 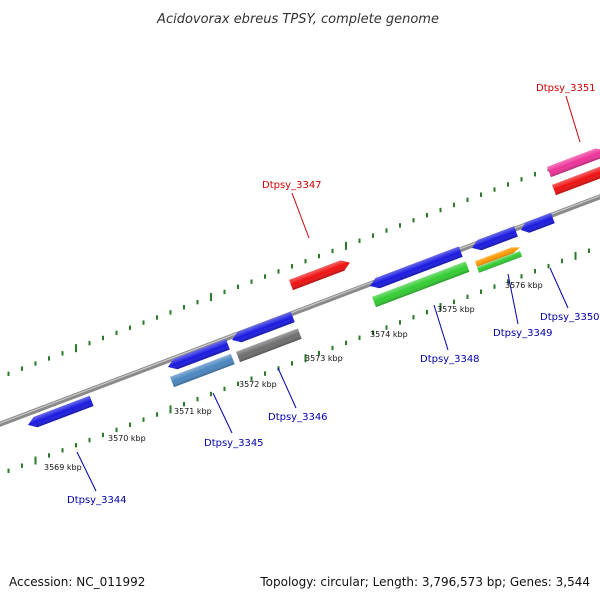 I want to click on gene-label-dtpsy-3346: Dtpsy_3346, so click(x=298, y=417).